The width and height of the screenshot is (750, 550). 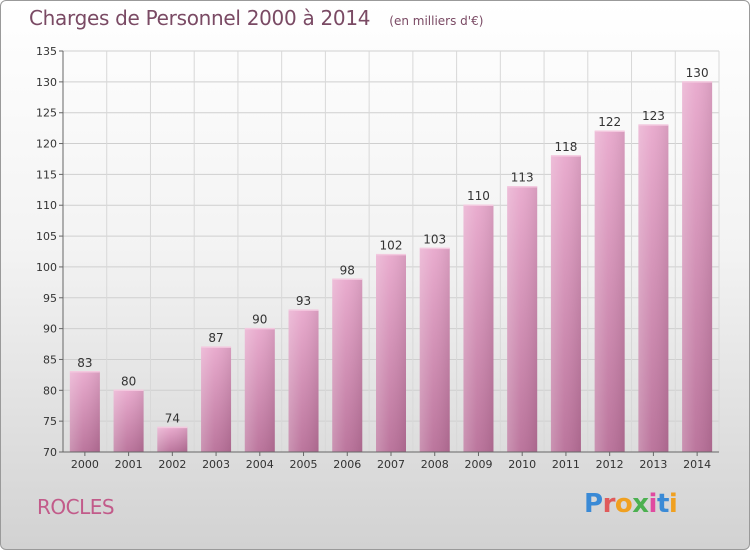 I want to click on y-tick-label: 90, so click(x=50, y=329).